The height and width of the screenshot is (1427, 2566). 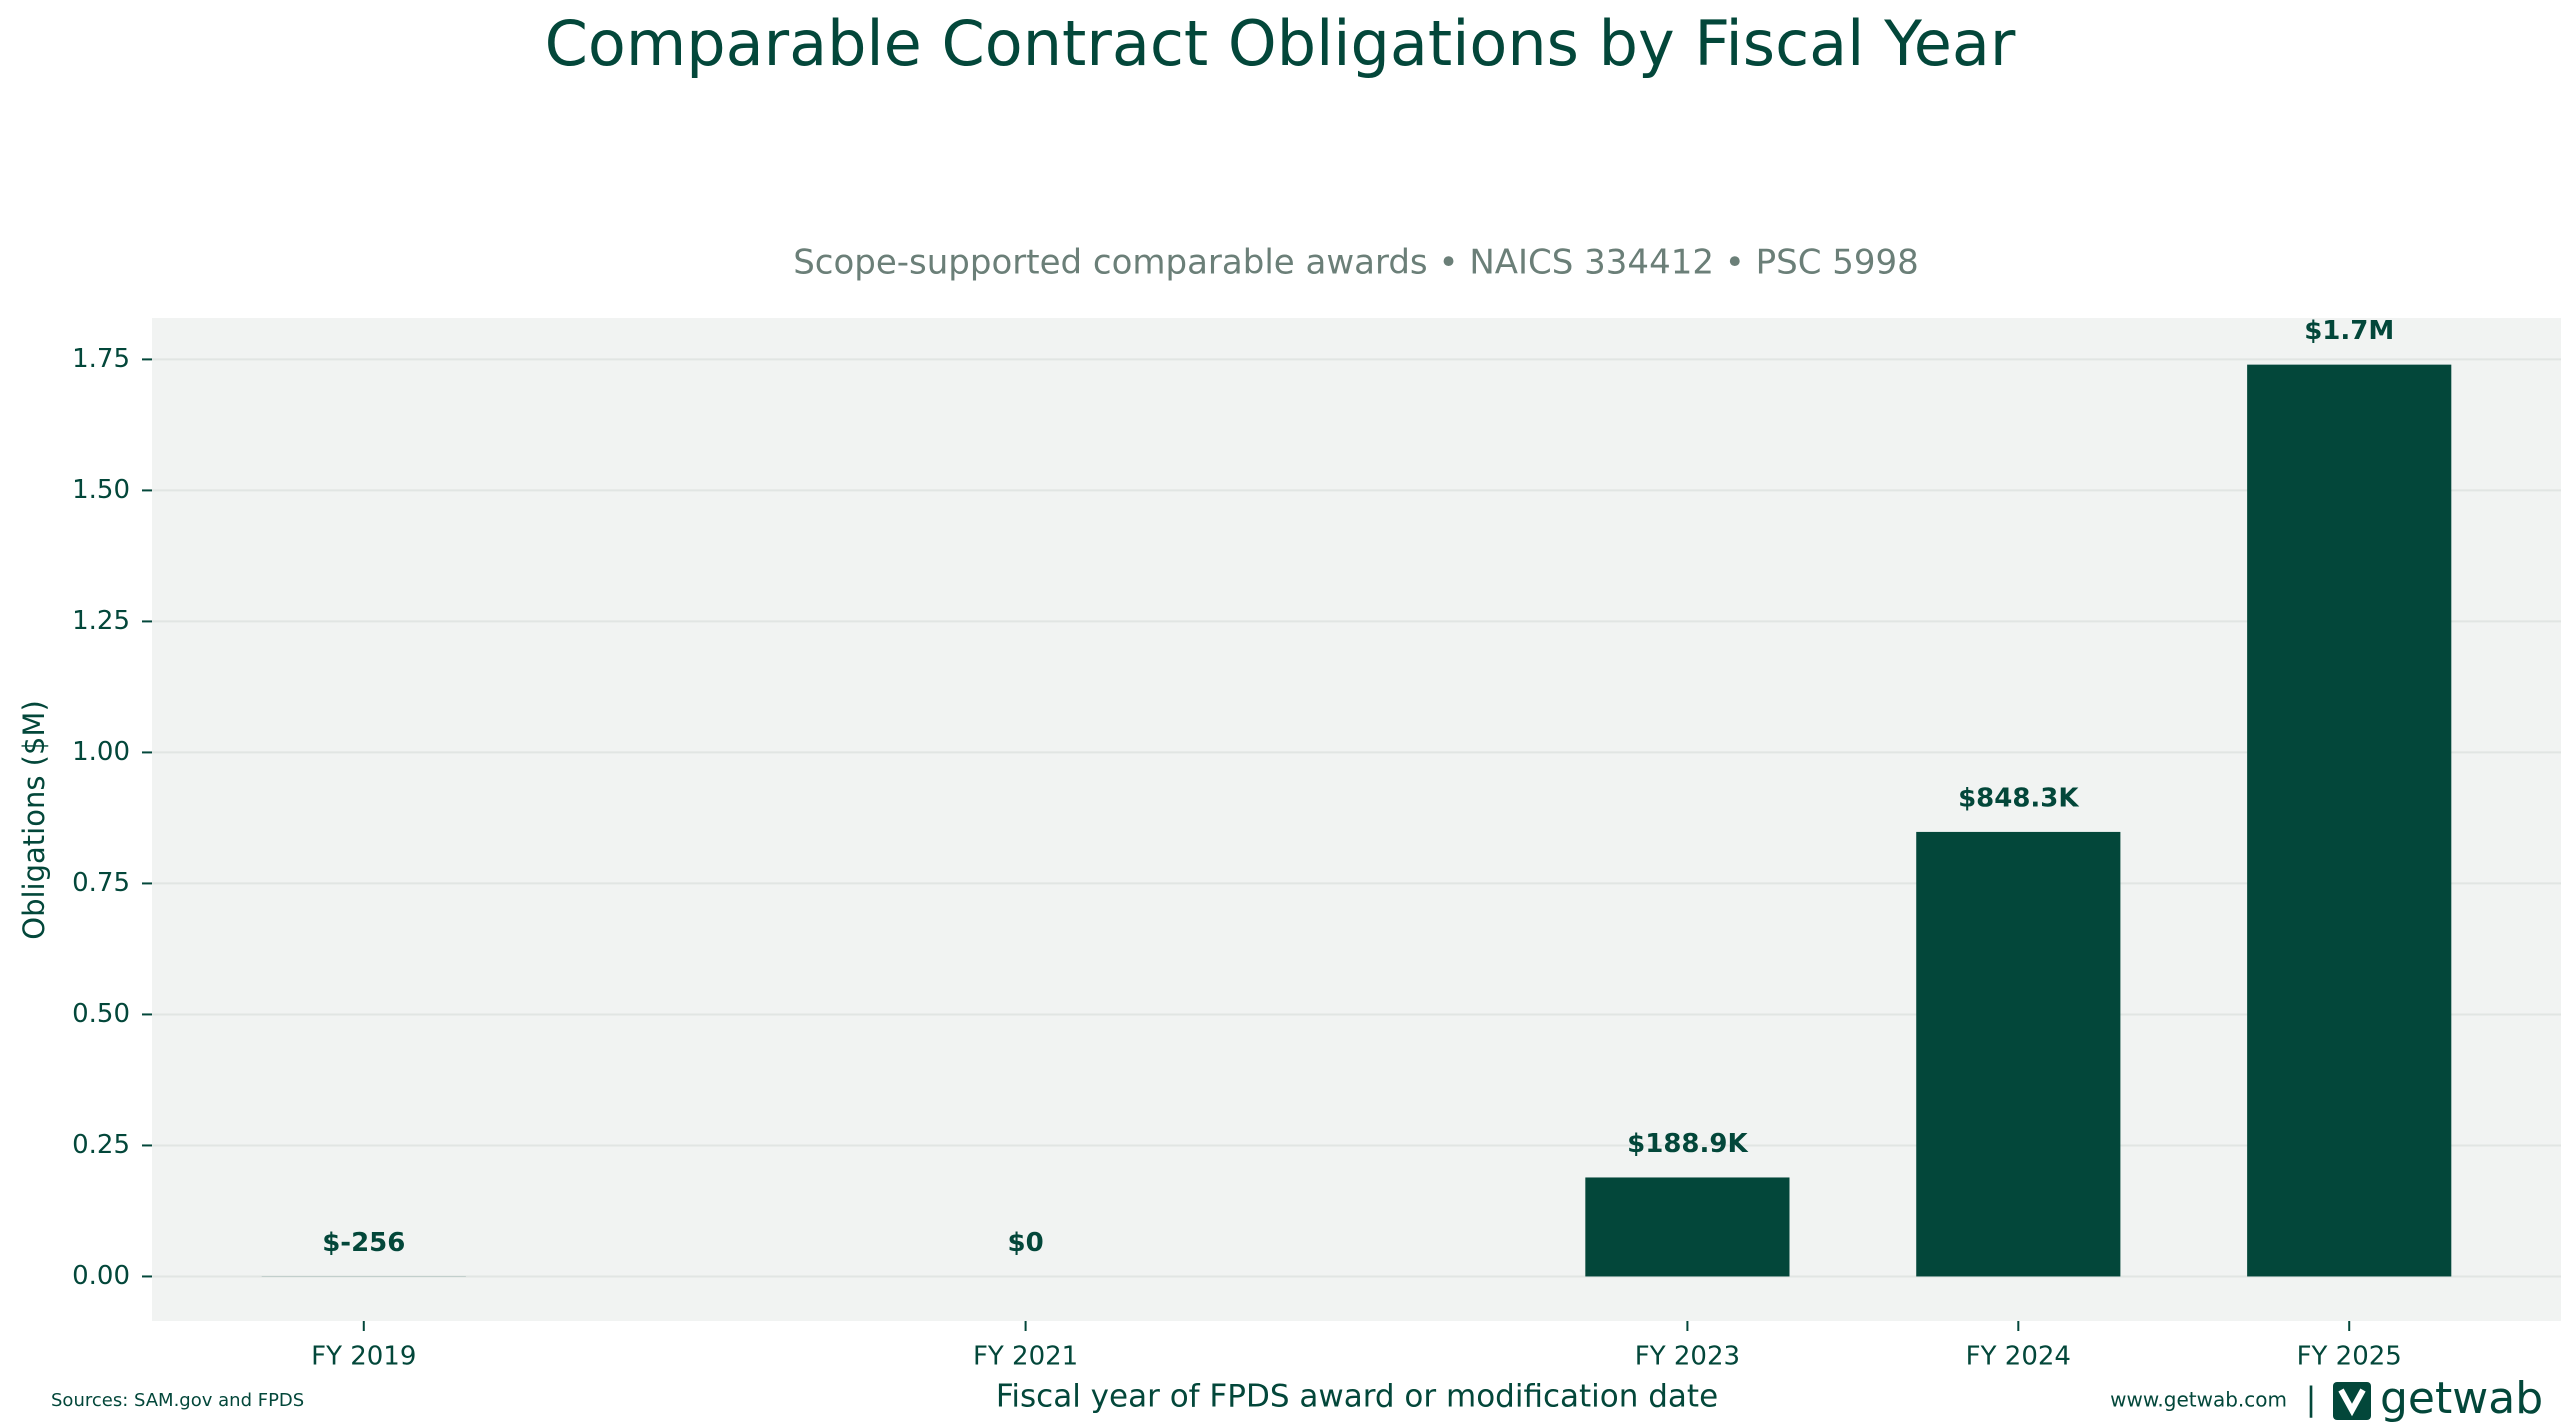 I want to click on y-tick-label: 0.25, so click(x=101, y=1145).